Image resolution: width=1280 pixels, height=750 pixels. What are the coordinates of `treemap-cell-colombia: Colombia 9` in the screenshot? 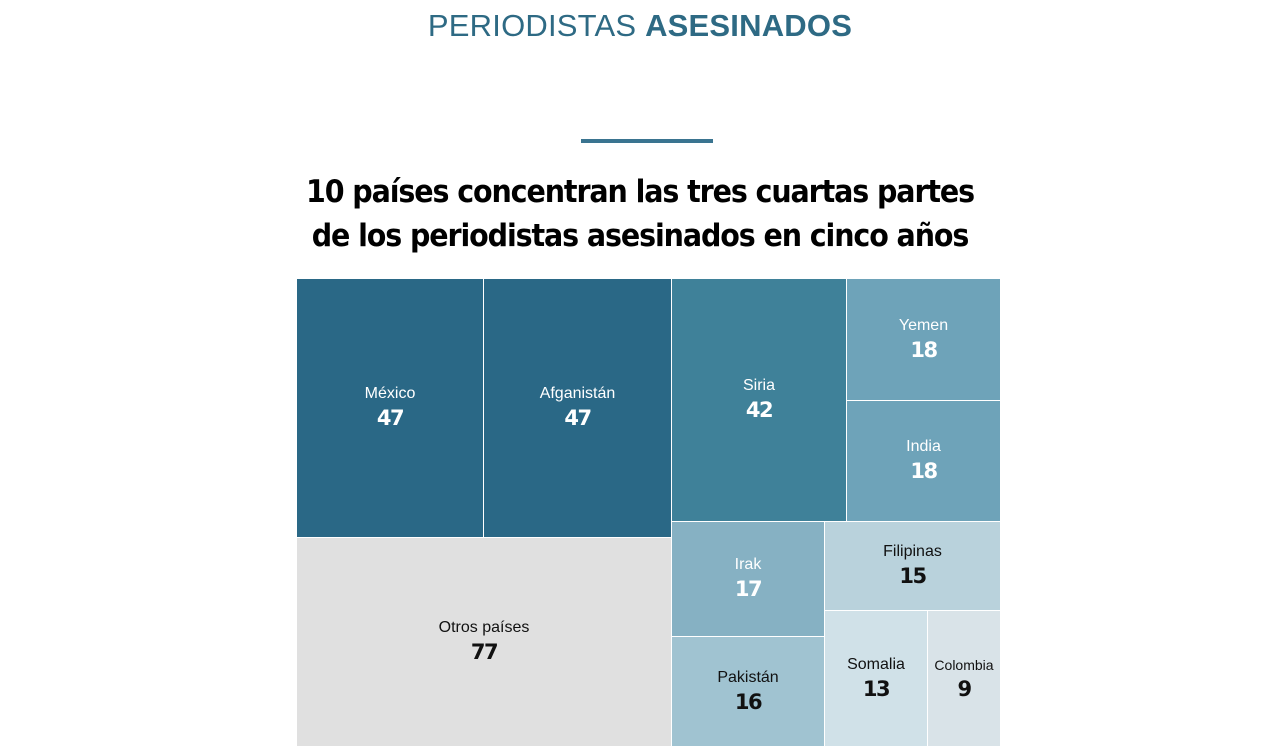 It's located at (964, 678).